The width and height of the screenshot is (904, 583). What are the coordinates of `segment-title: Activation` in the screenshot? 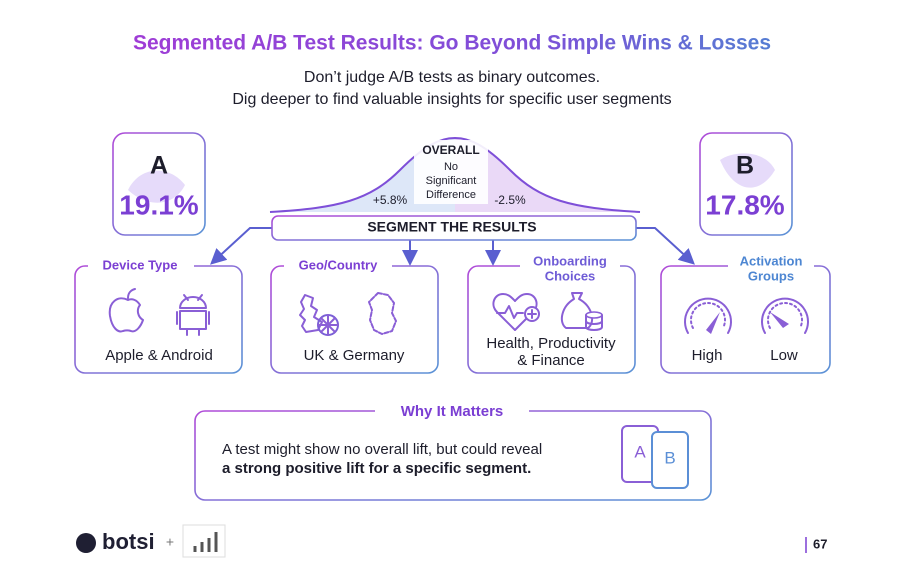 It's located at (771, 260).